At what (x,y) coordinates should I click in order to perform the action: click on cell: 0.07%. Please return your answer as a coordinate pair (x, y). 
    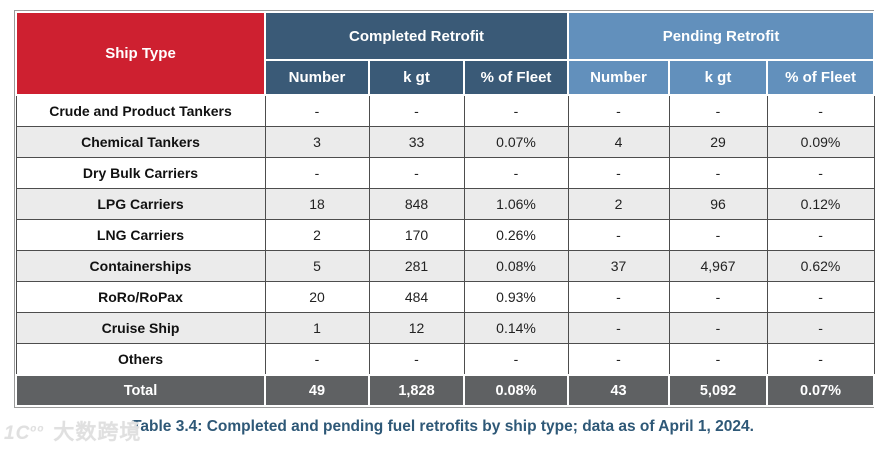
    Looking at the image, I should click on (516, 142).